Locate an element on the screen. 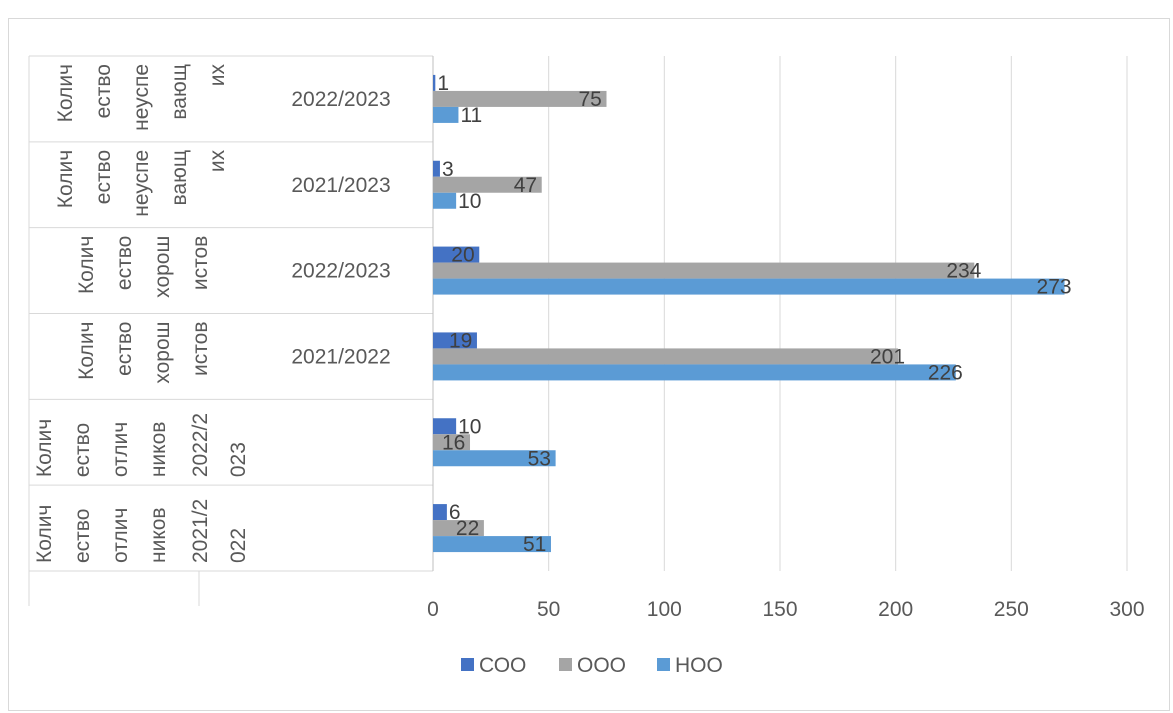  category-year-label: 023 is located at coordinates (238, 459).